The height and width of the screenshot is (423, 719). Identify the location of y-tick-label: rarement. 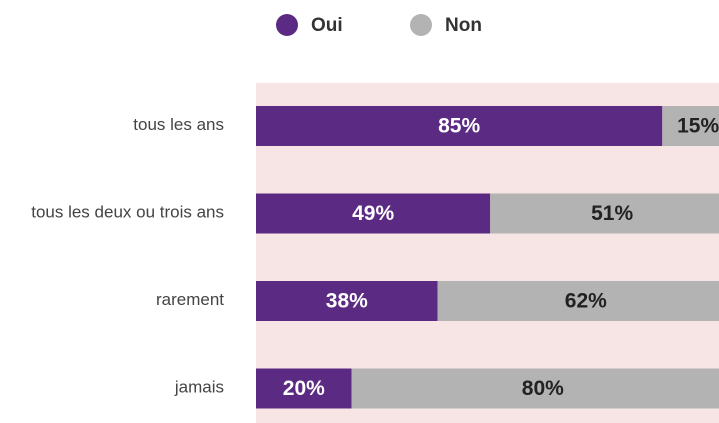
(190, 299).